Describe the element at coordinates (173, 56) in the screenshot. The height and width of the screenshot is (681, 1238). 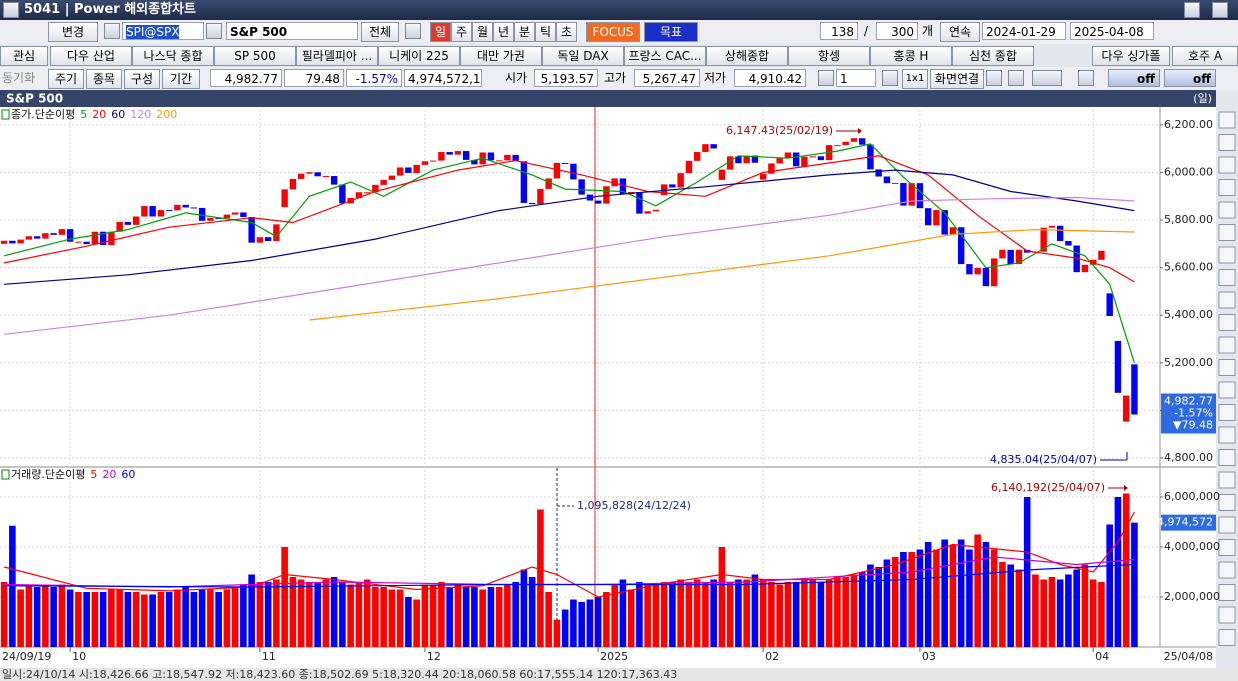
I see `favorite-item: 나스닥 종합` at that location.